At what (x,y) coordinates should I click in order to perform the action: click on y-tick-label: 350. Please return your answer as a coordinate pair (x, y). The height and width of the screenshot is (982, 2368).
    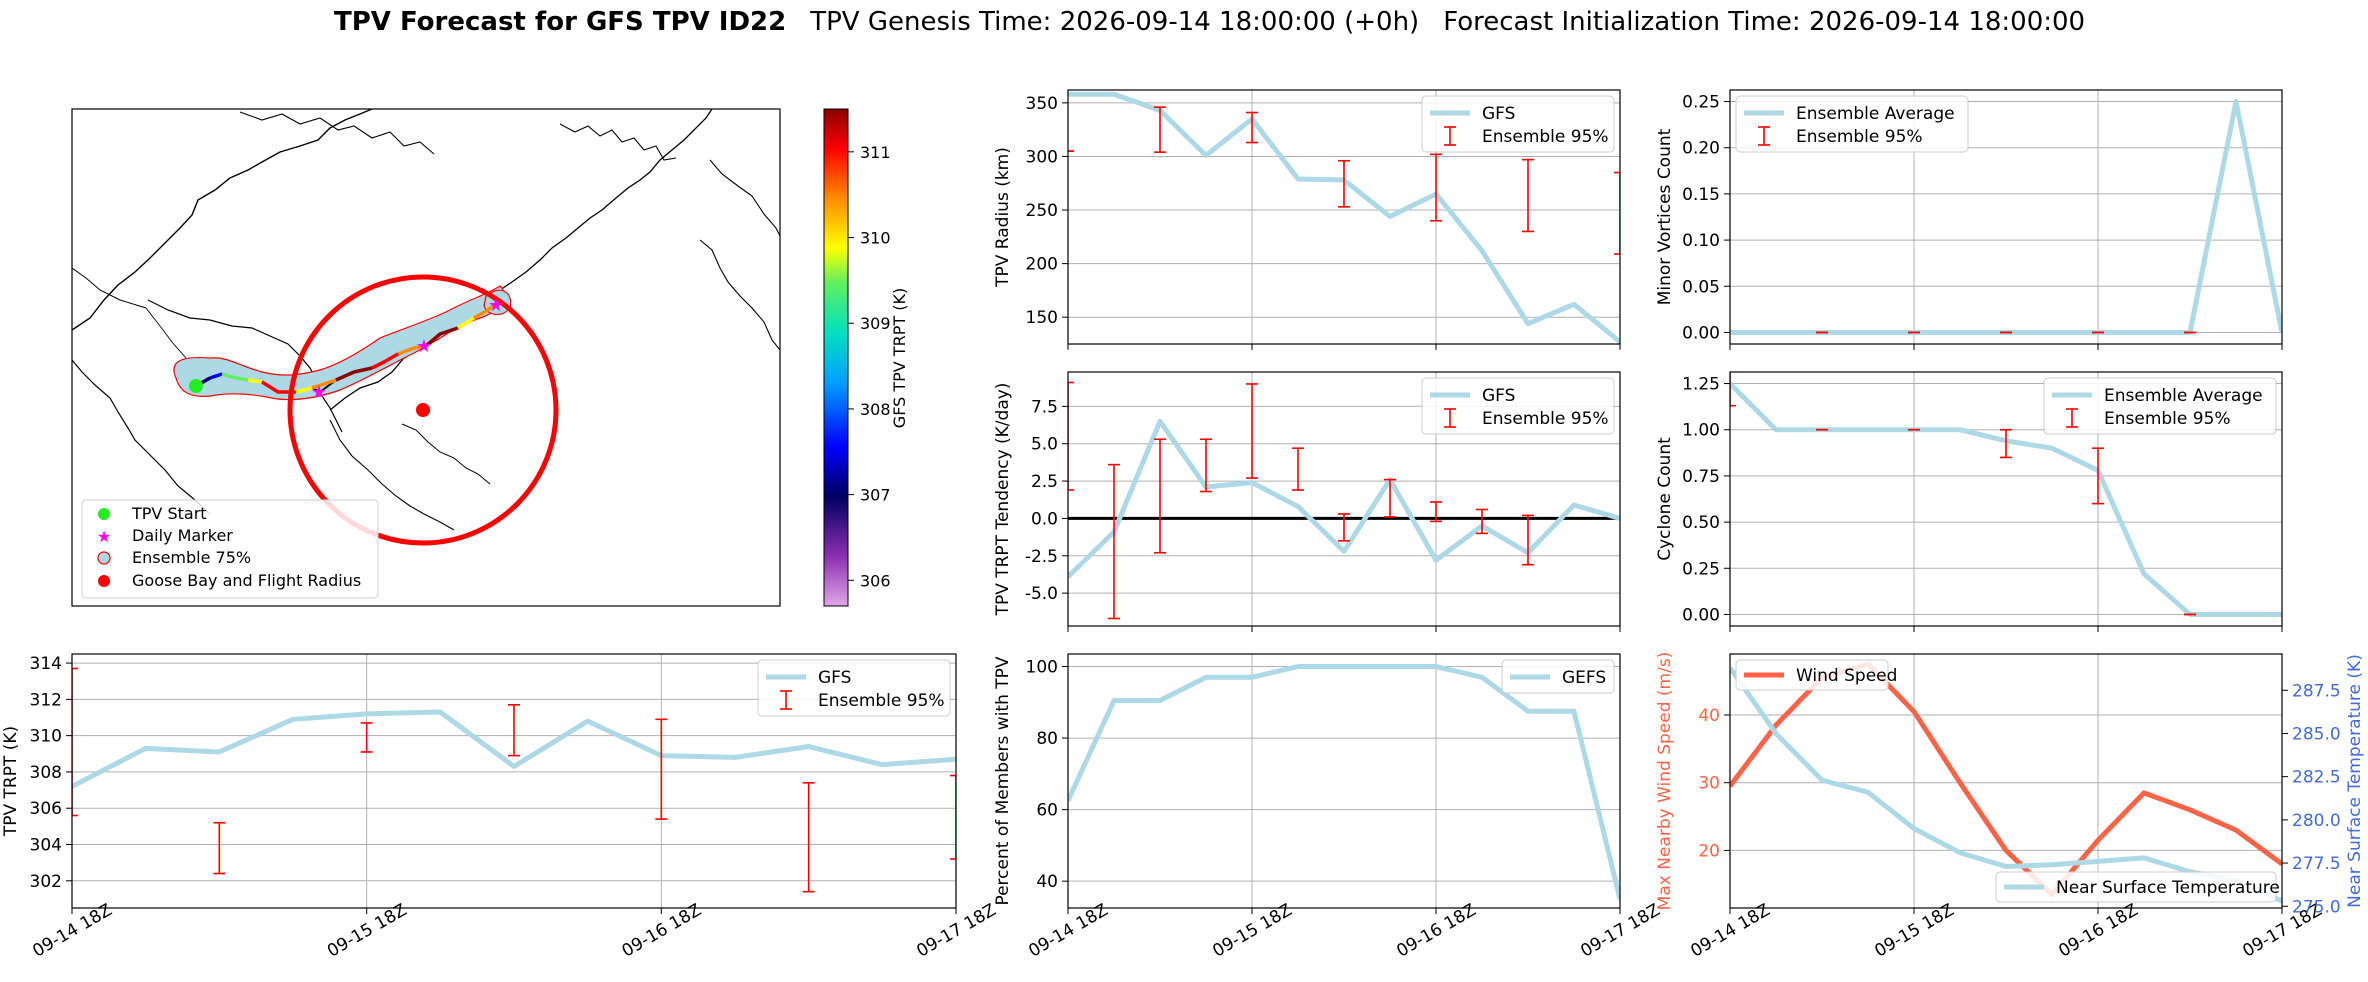
    Looking at the image, I should click on (1042, 104).